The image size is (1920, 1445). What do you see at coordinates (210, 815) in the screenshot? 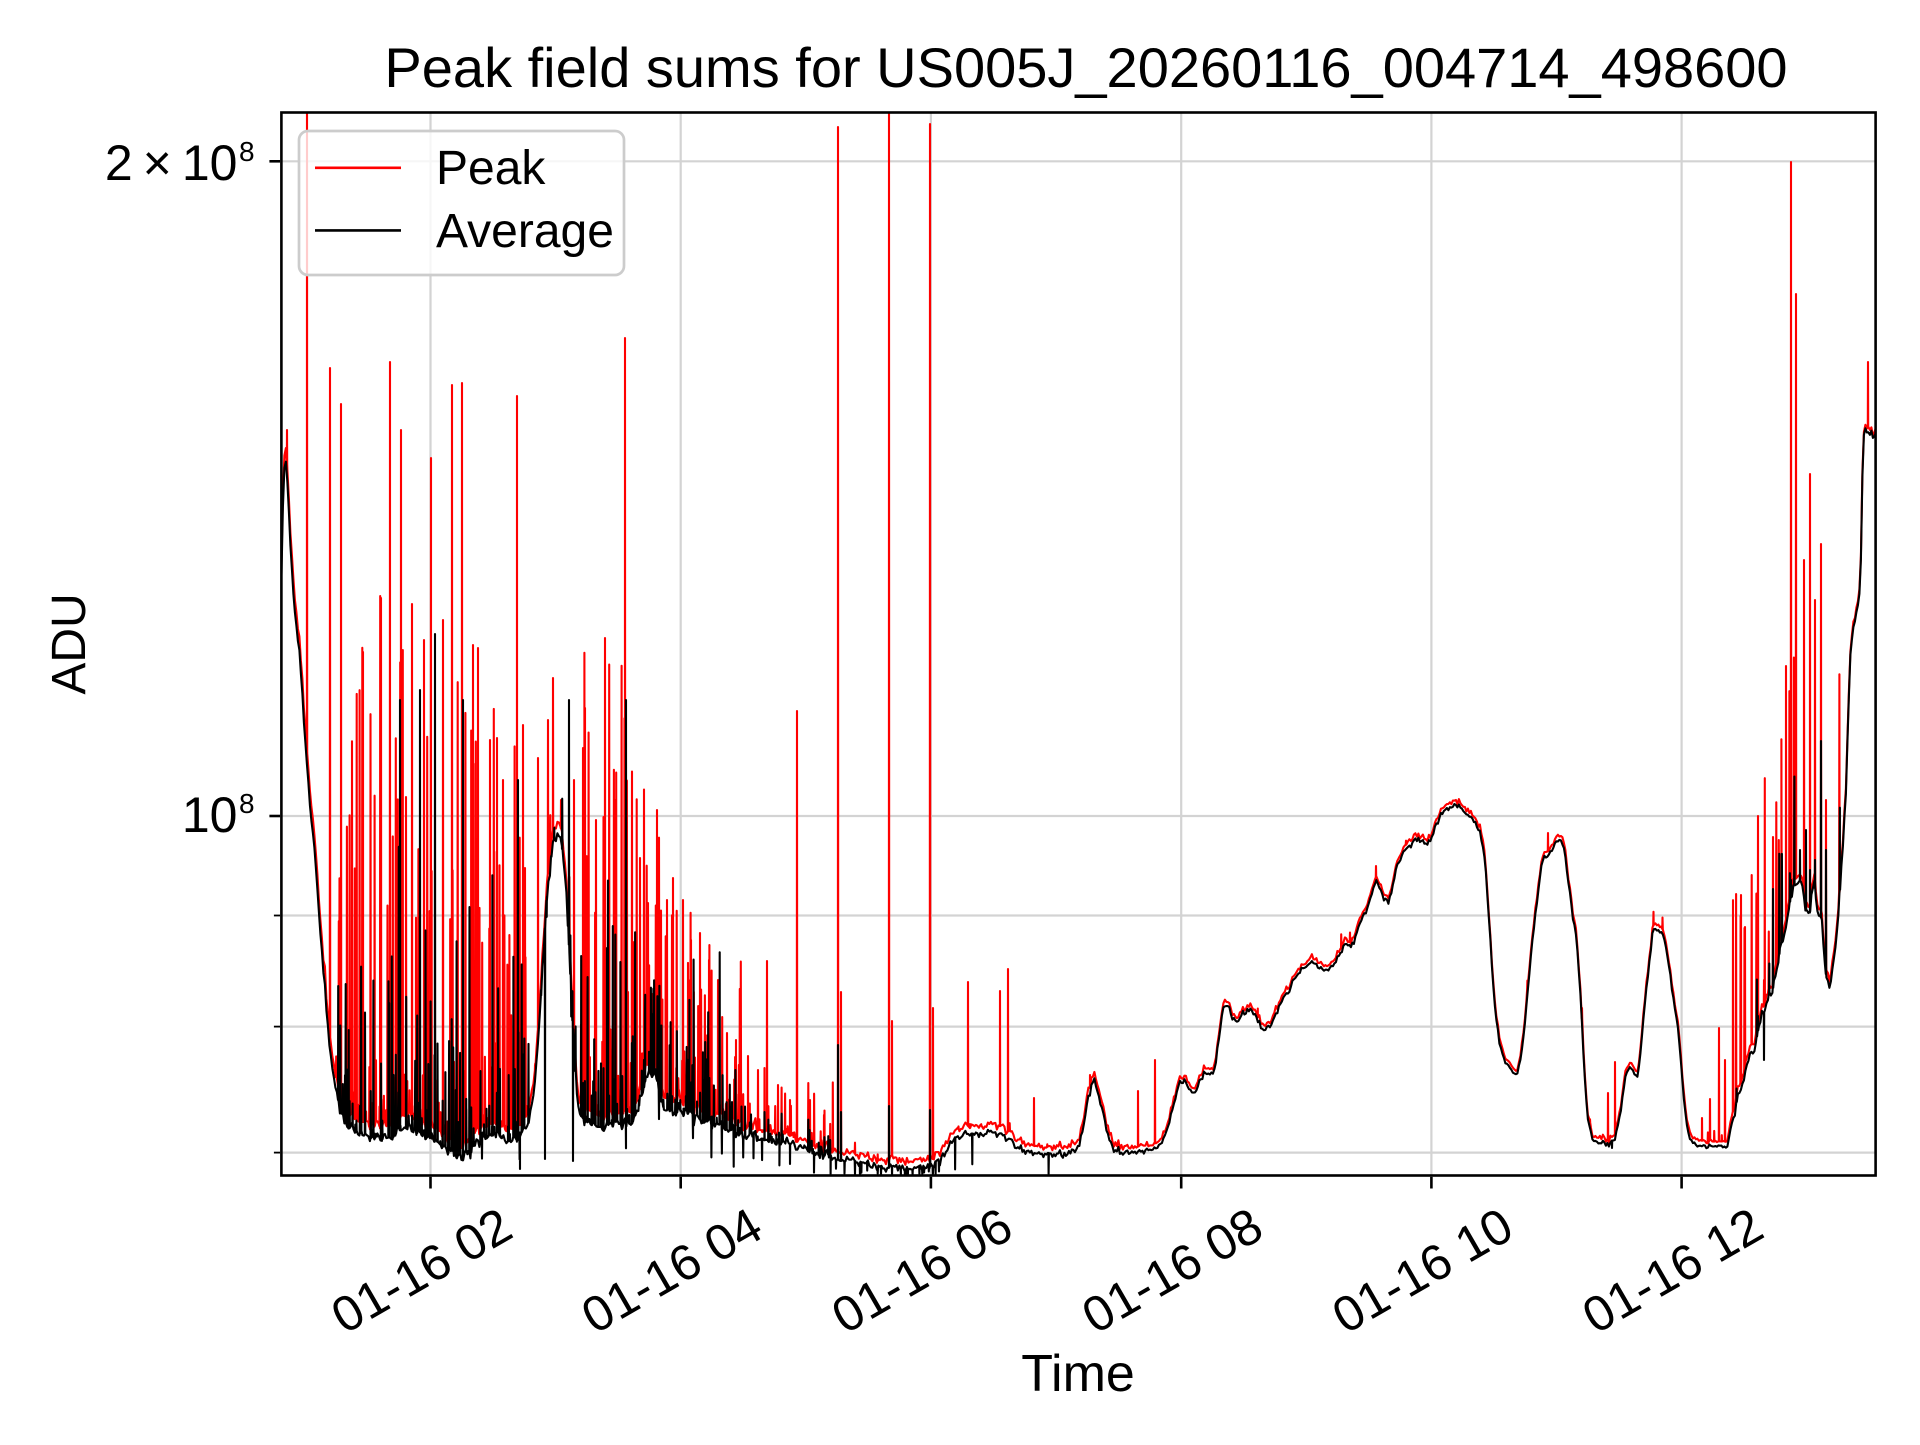
I see `svg-text: 10` at bounding box center [210, 815].